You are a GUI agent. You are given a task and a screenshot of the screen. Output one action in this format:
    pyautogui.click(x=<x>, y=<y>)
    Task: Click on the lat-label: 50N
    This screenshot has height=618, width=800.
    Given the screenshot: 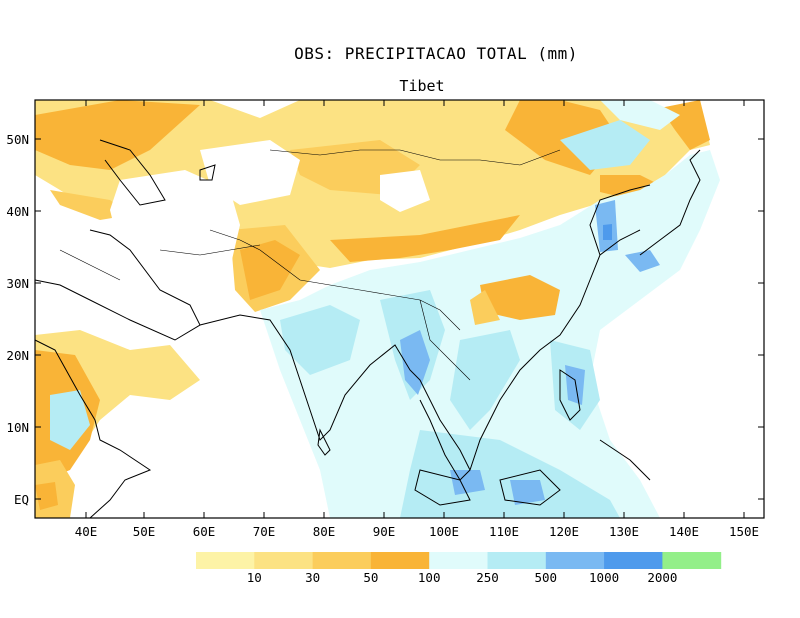 What is the action you would take?
    pyautogui.click(x=17, y=139)
    